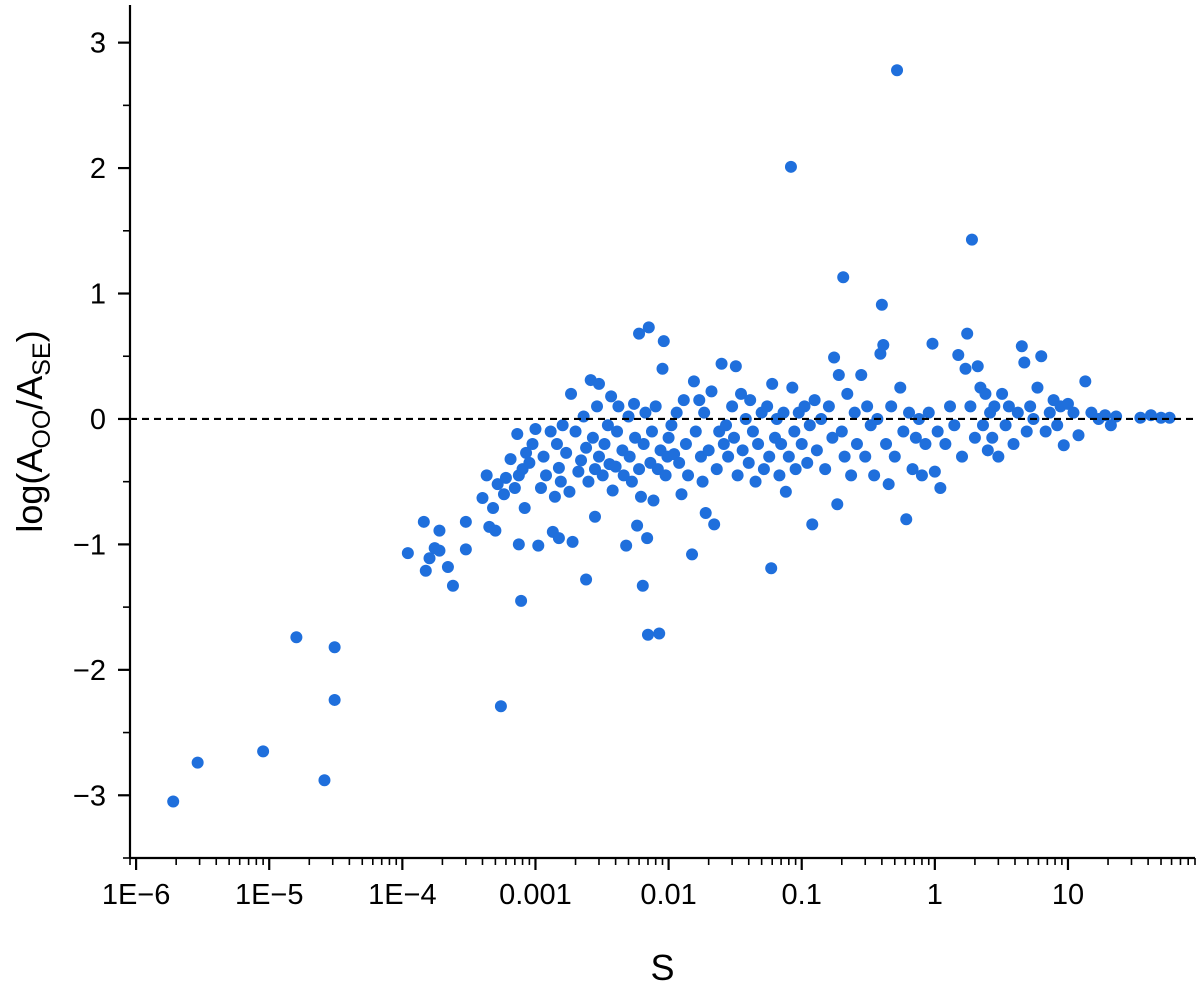 The width and height of the screenshot is (1200, 987). I want to click on x-tick-label: 1E−6, so click(136, 895).